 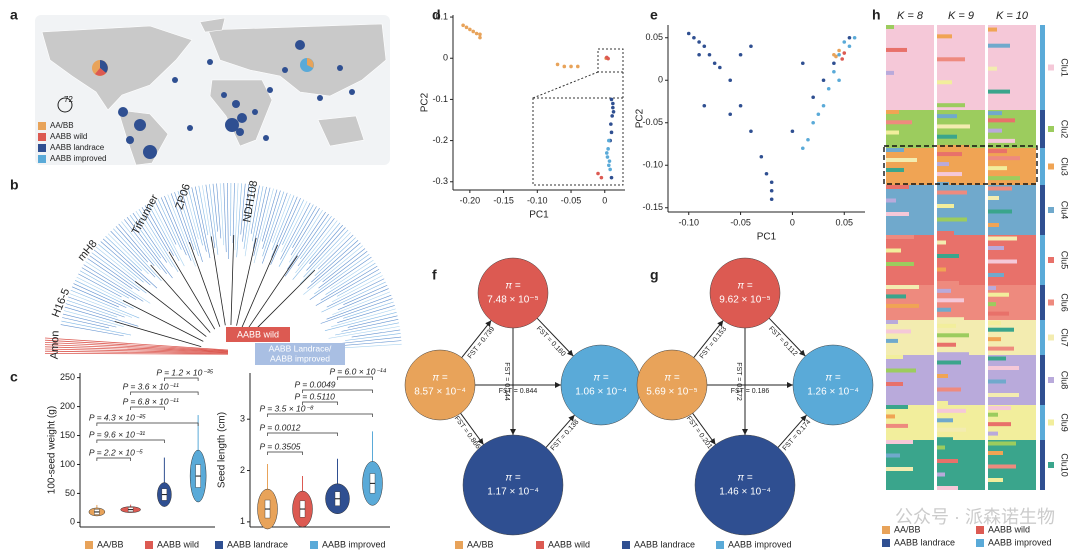 I want to click on cluster-label: Clu8, so click(x=1065, y=380).